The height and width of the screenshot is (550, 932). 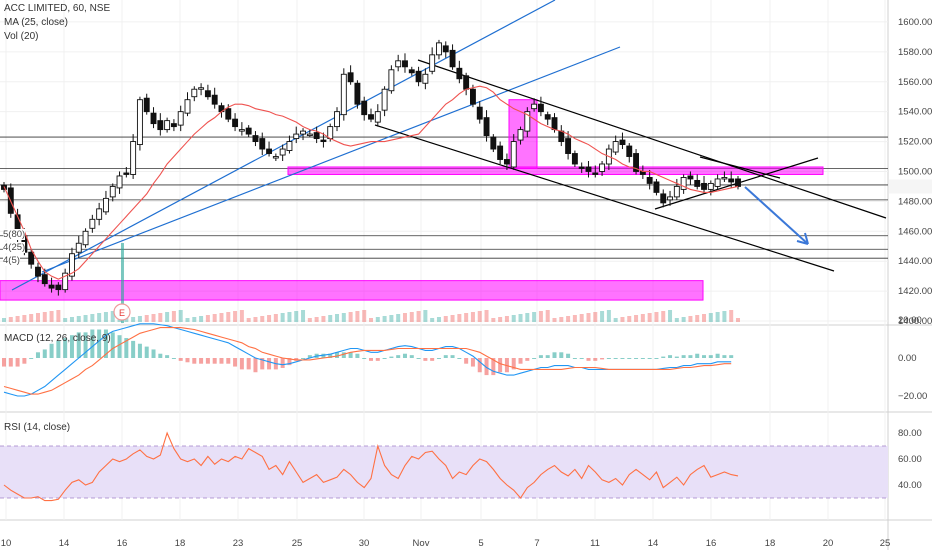 What do you see at coordinates (915, 171) in the screenshot?
I see `y-tick-label: 1500.00` at bounding box center [915, 171].